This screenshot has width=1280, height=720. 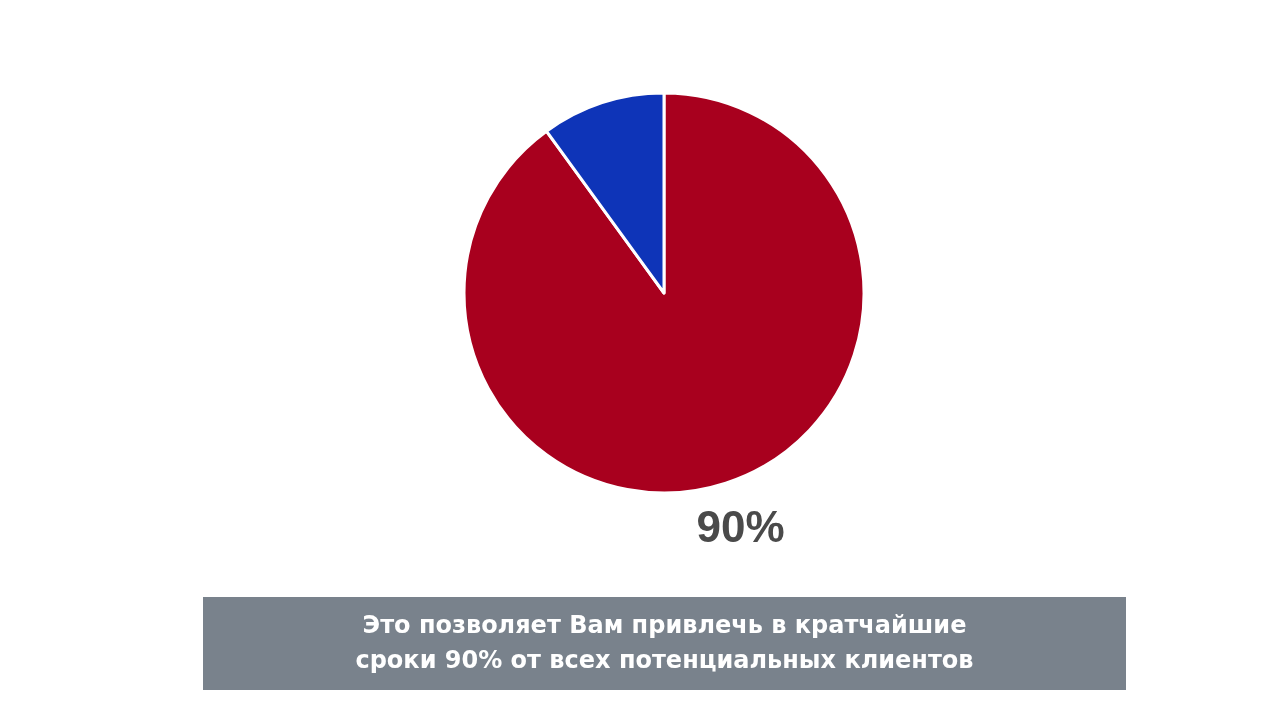 What do you see at coordinates (740, 526) in the screenshot?
I see `data-label: 90%` at bounding box center [740, 526].